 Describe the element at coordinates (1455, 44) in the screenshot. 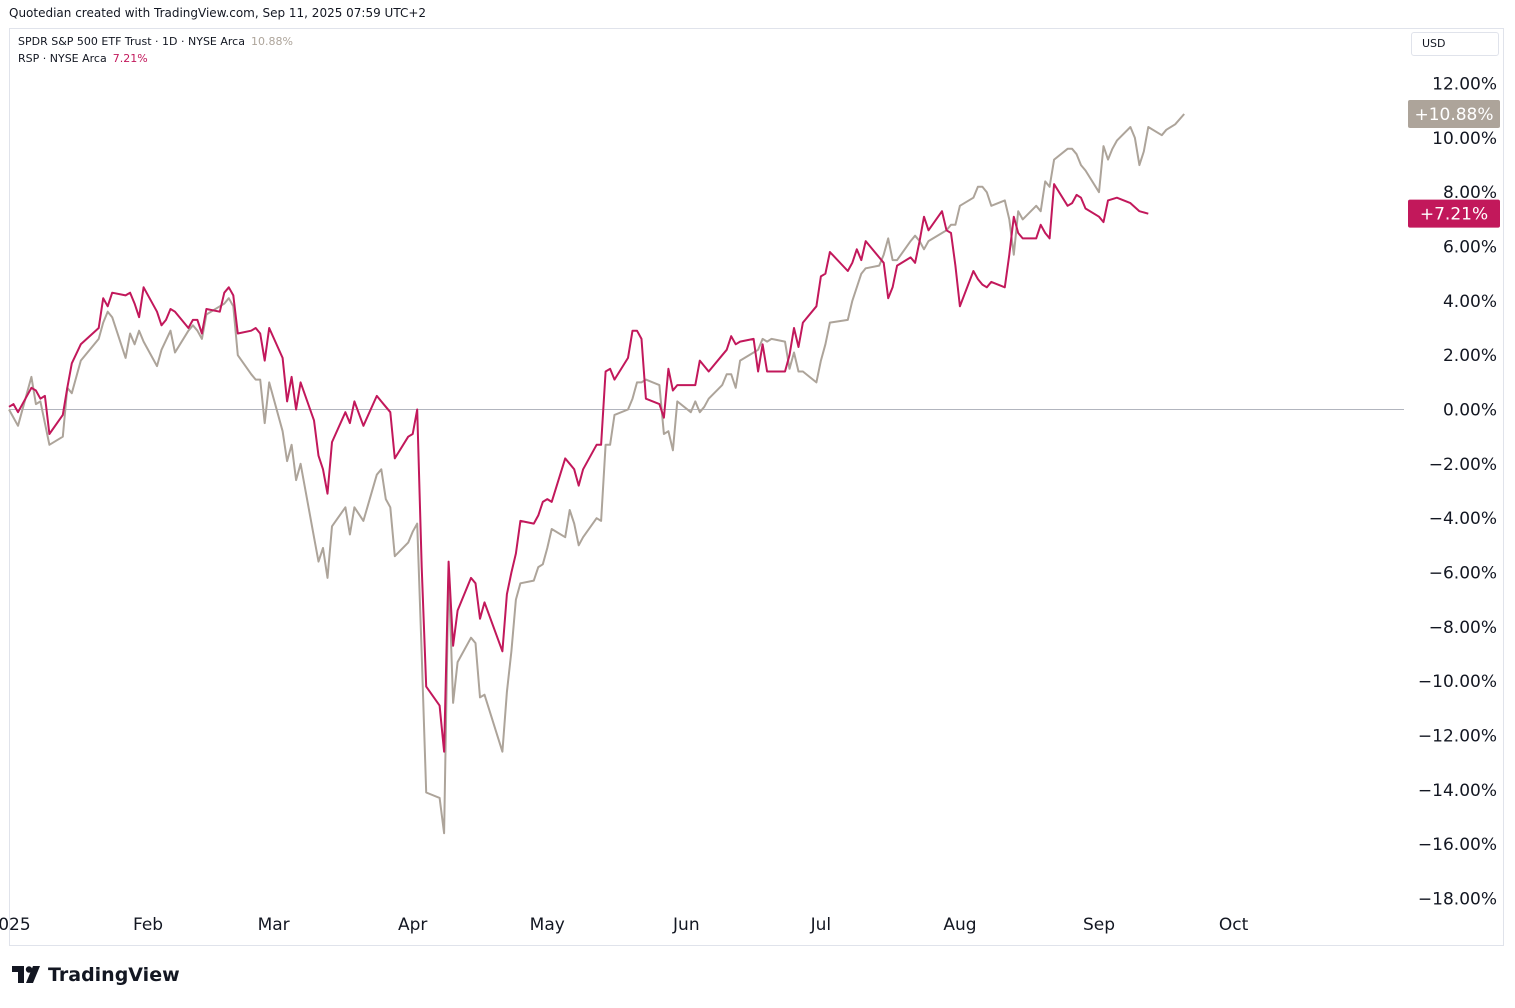

I see `currency-button: USD` at that location.